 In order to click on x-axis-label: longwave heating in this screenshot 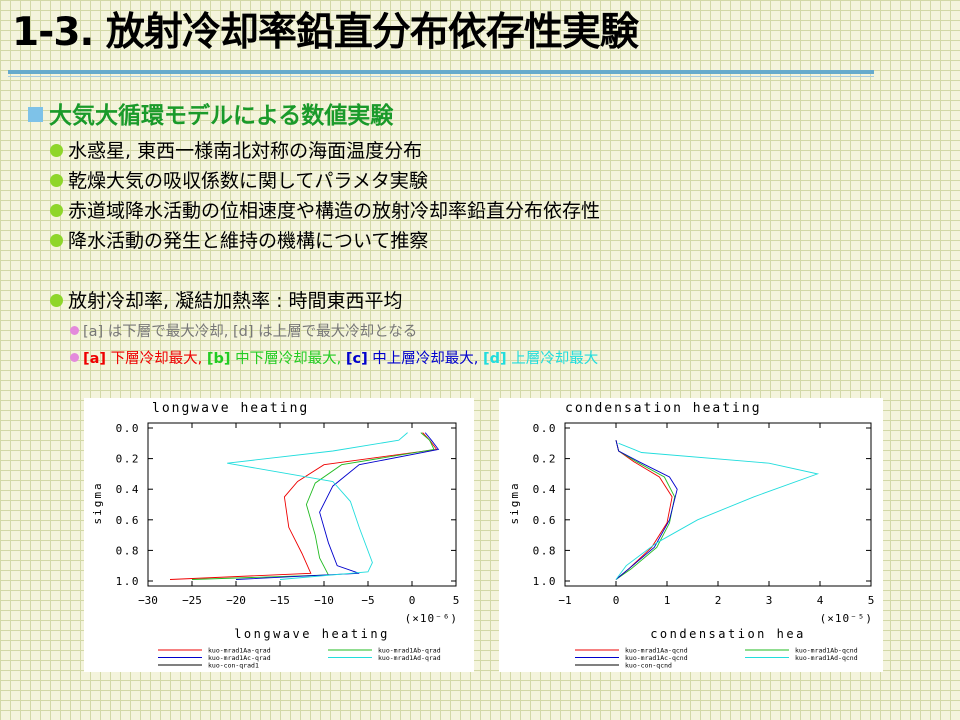, I will do `click(312, 634)`.